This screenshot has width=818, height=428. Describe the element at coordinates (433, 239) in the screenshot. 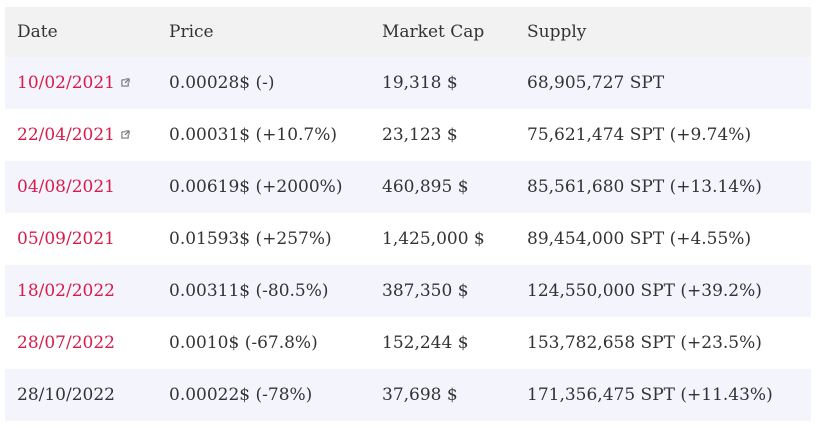

I see `market-cap-cell: 1,425,000 $` at that location.